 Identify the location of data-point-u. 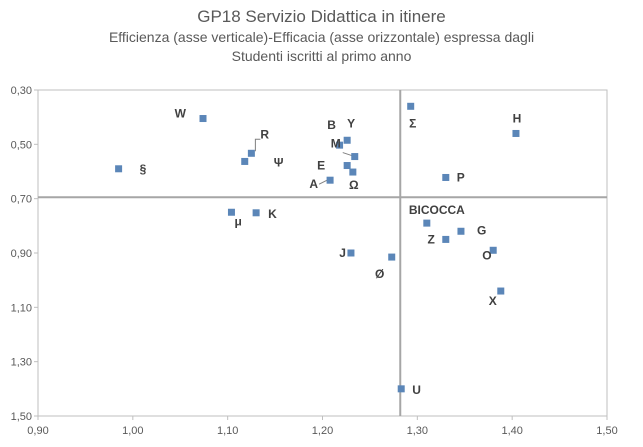
(401, 389).